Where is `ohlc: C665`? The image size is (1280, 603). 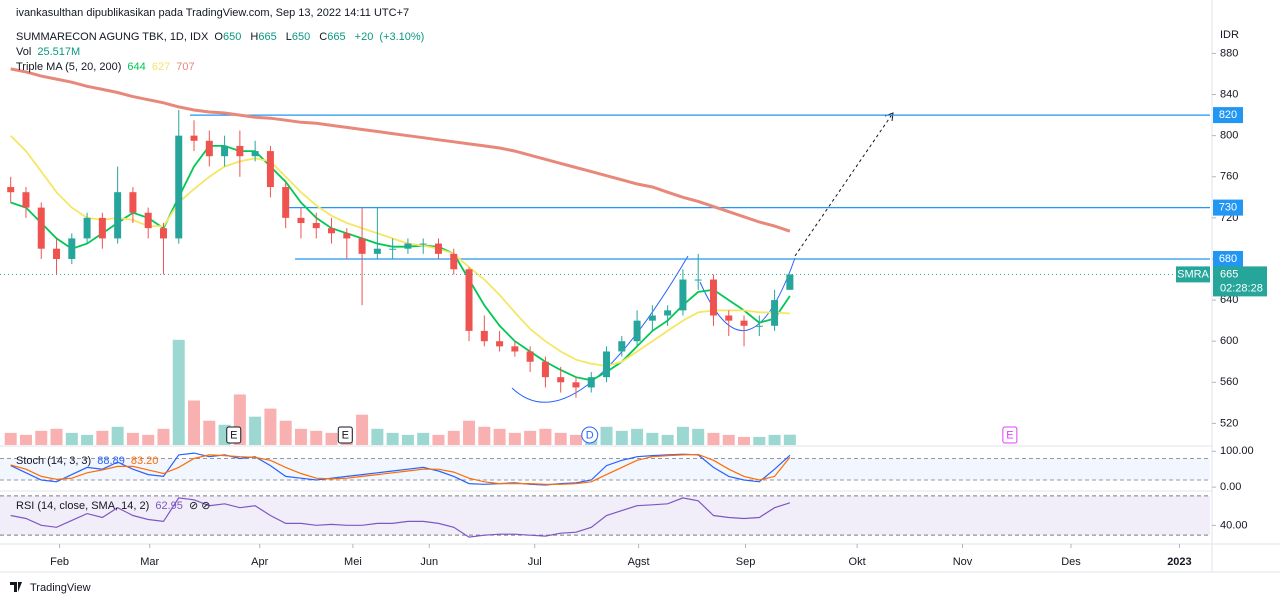 ohlc: C665 is located at coordinates (333, 37).